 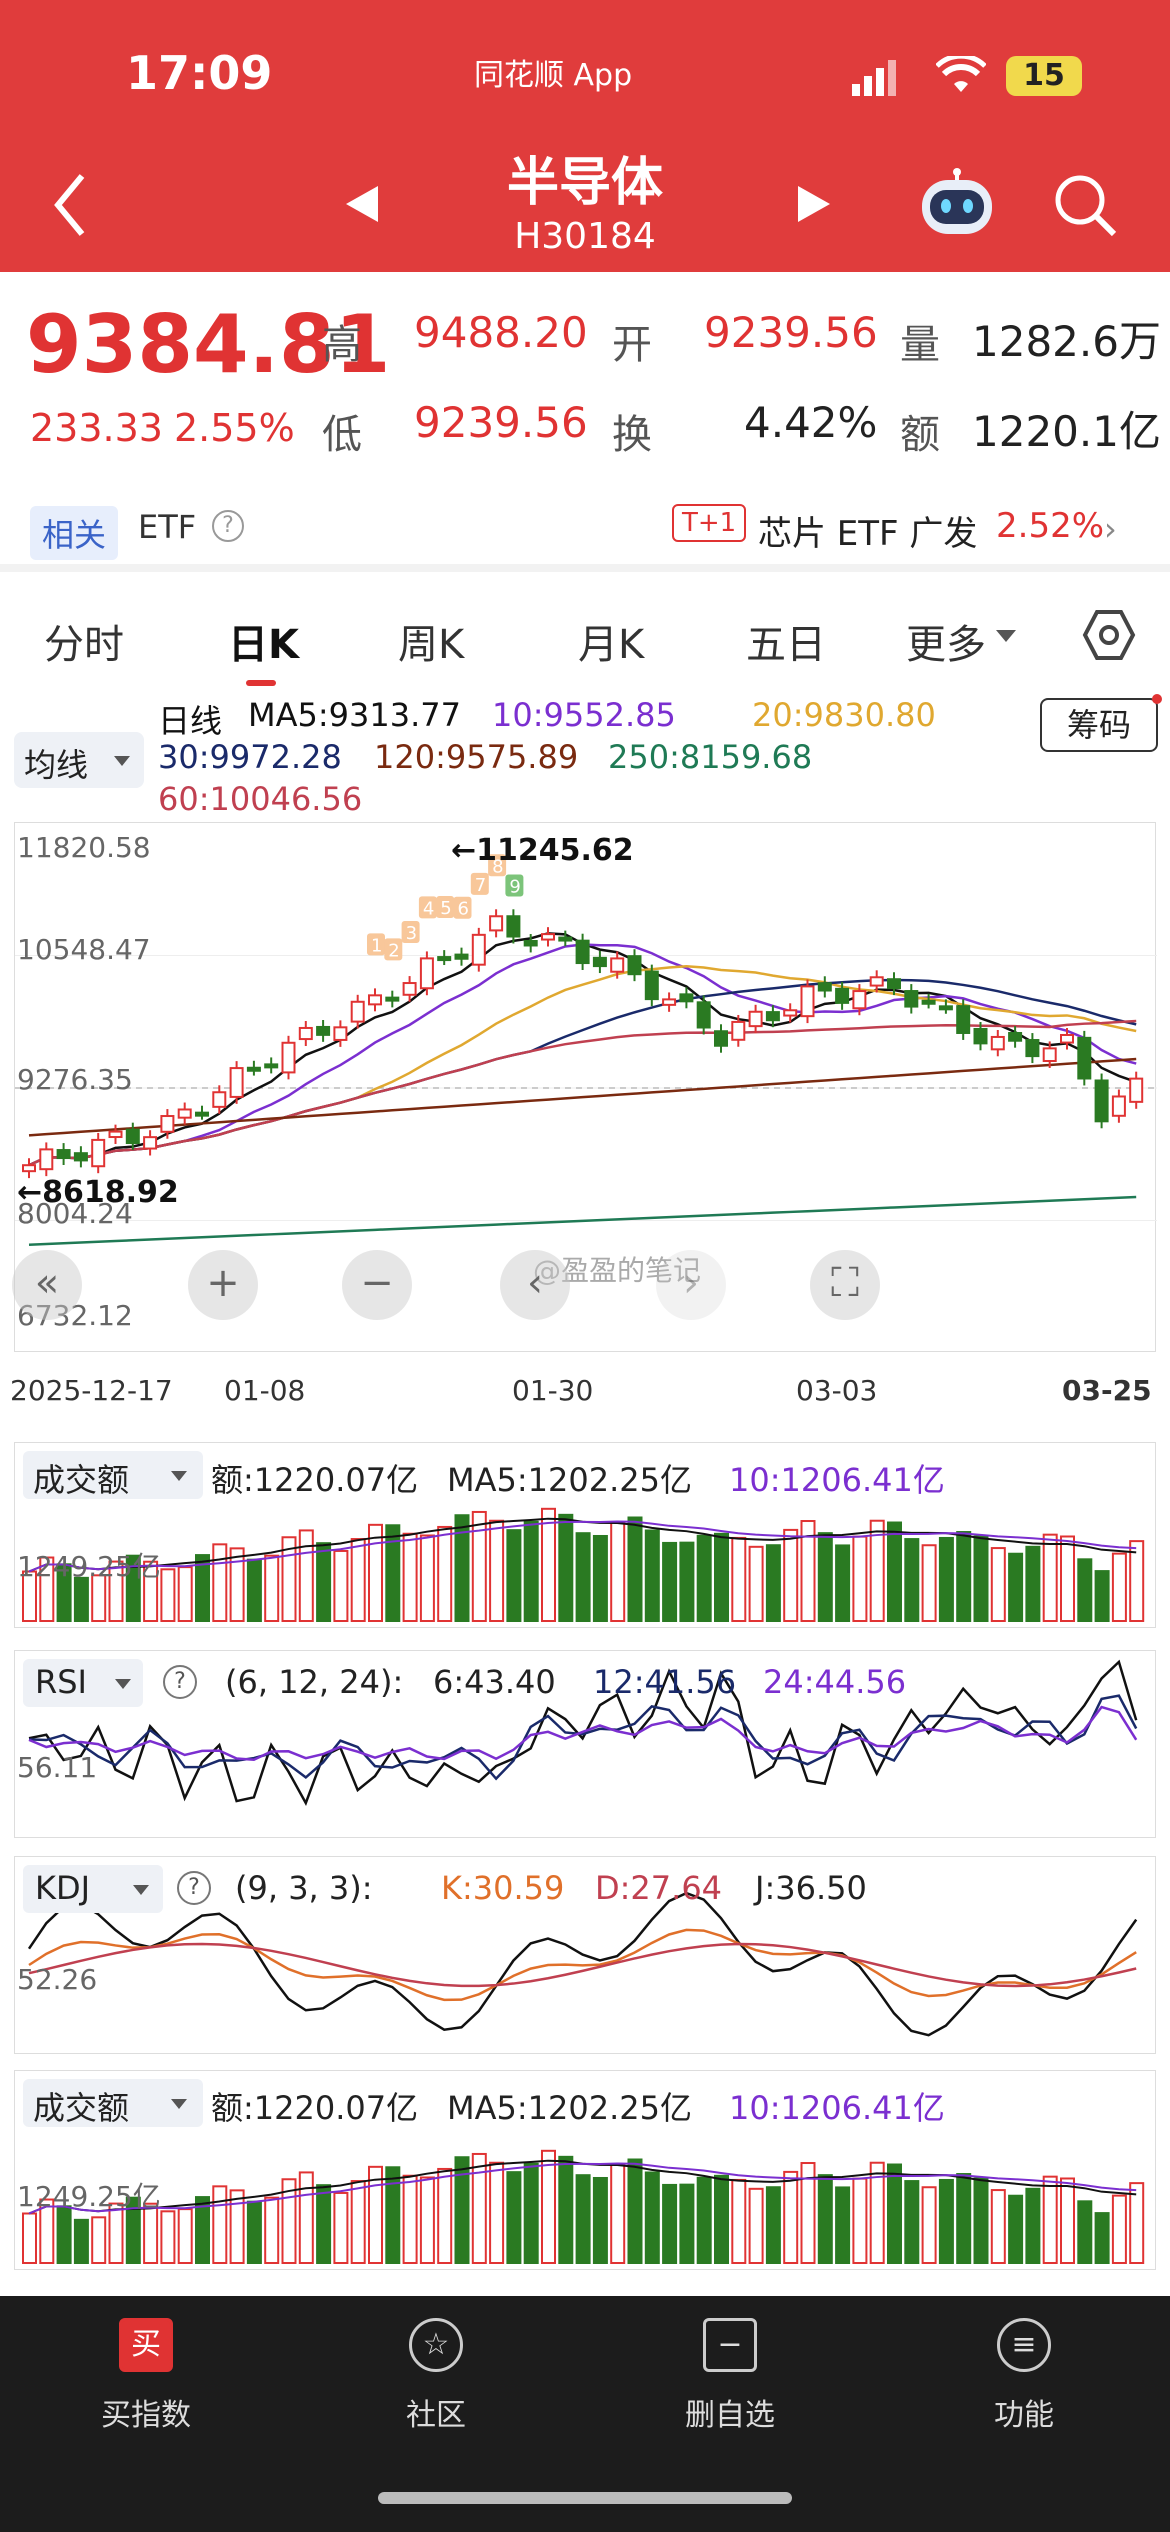 I want to click on scroll-right-button: ›, so click(x=691, y=1285).